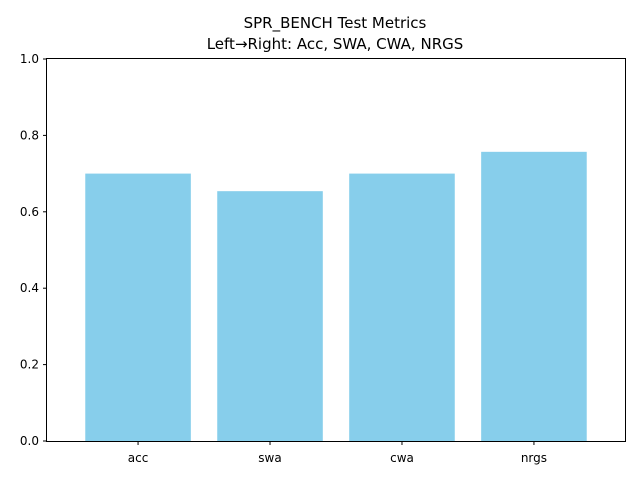 The width and height of the screenshot is (640, 480). What do you see at coordinates (138, 307) in the screenshot?
I see `bar-acc` at bounding box center [138, 307].